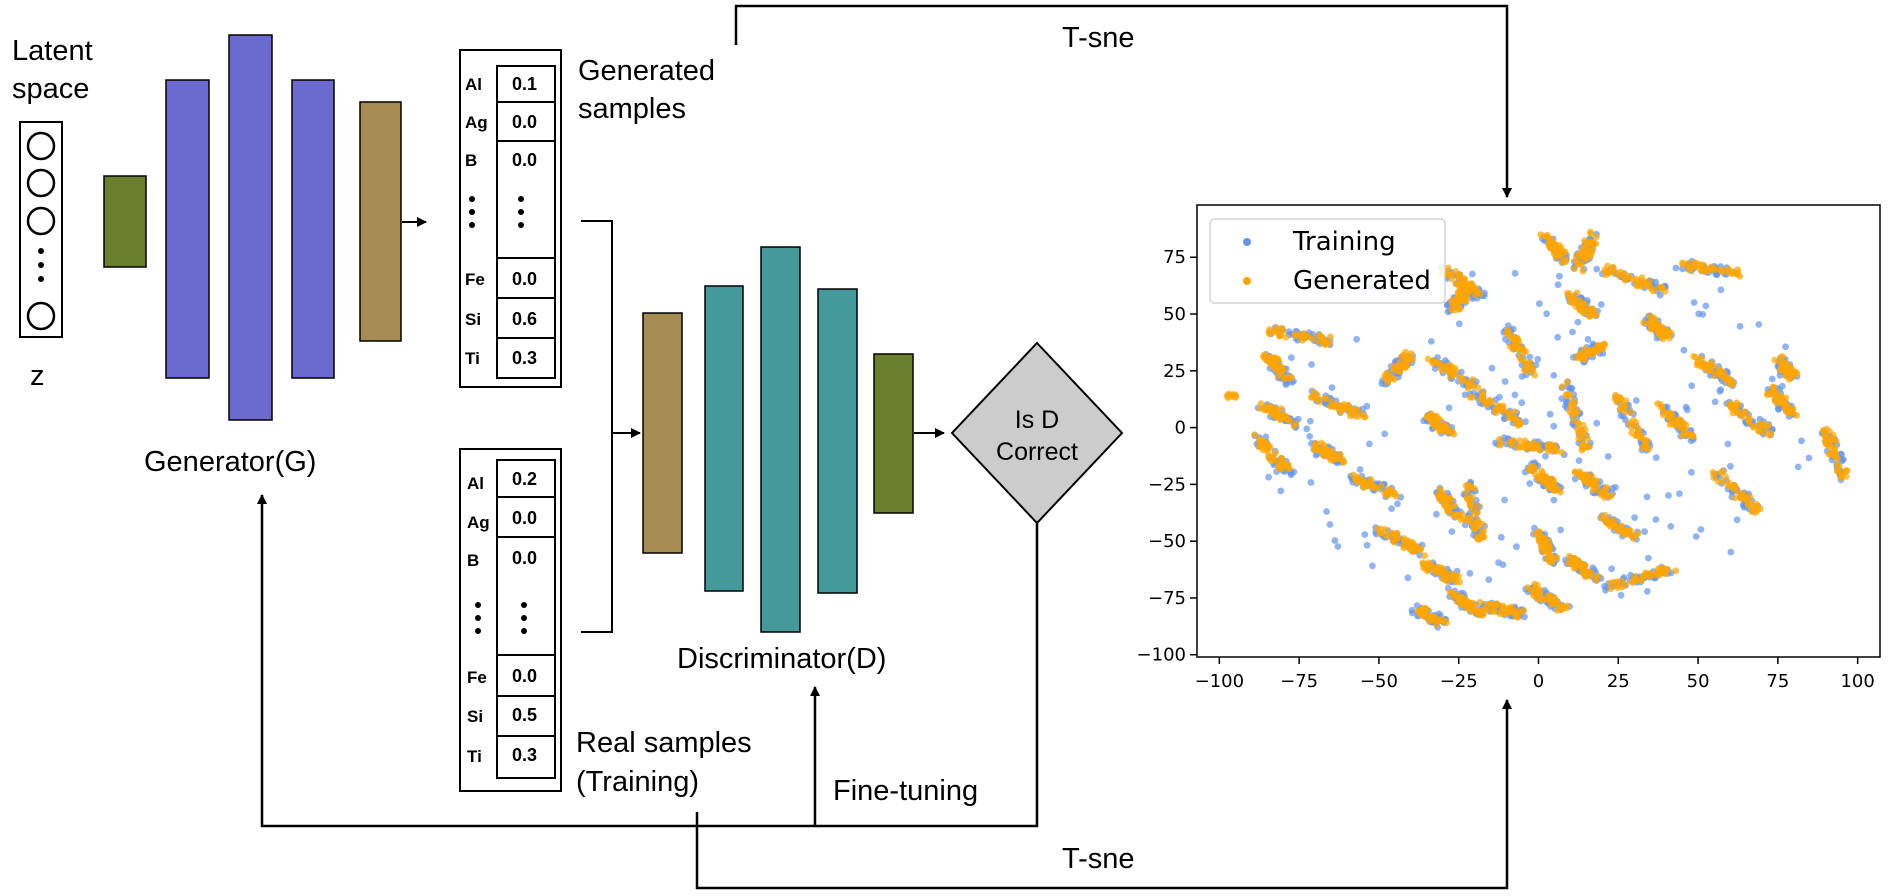 This screenshot has height=896, width=1889. I want to click on table-inner-box, so click(526, 318).